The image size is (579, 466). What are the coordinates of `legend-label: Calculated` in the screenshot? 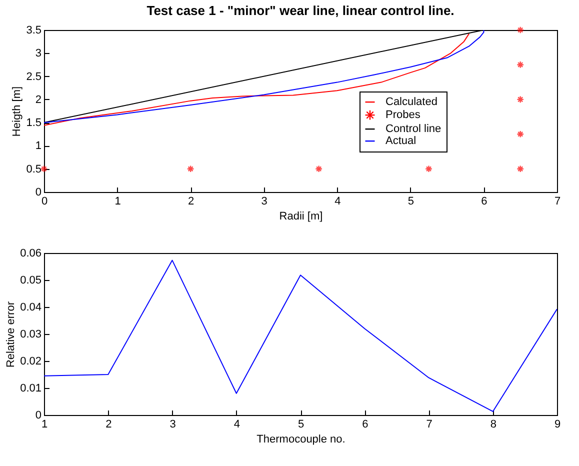 It's located at (411, 102).